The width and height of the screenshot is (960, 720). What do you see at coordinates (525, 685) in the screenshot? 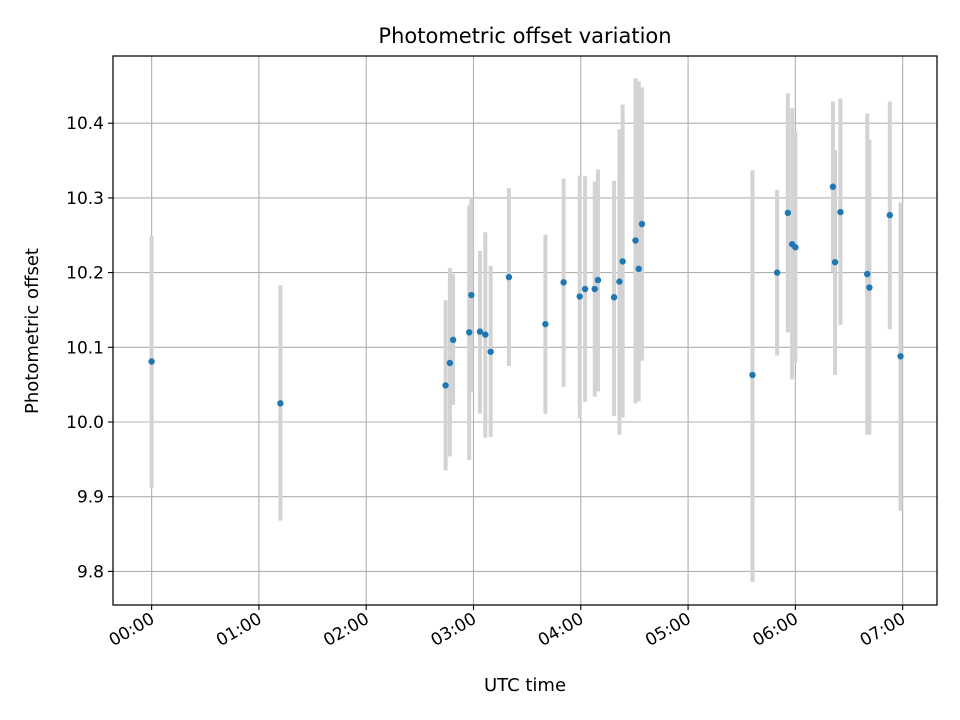
I see `x-axis-title: UTC time` at bounding box center [525, 685].